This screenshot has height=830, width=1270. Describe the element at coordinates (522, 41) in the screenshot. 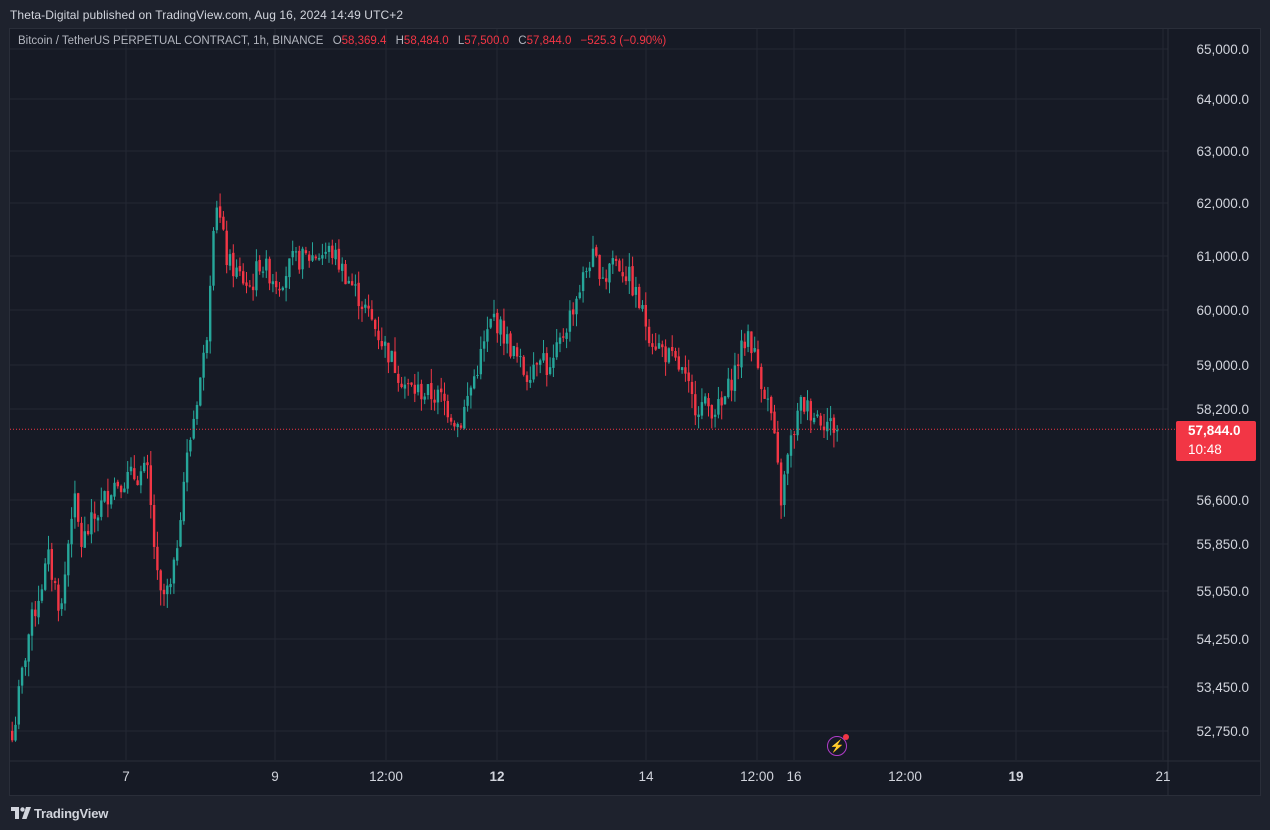

I see `legend-close-label: C` at that location.